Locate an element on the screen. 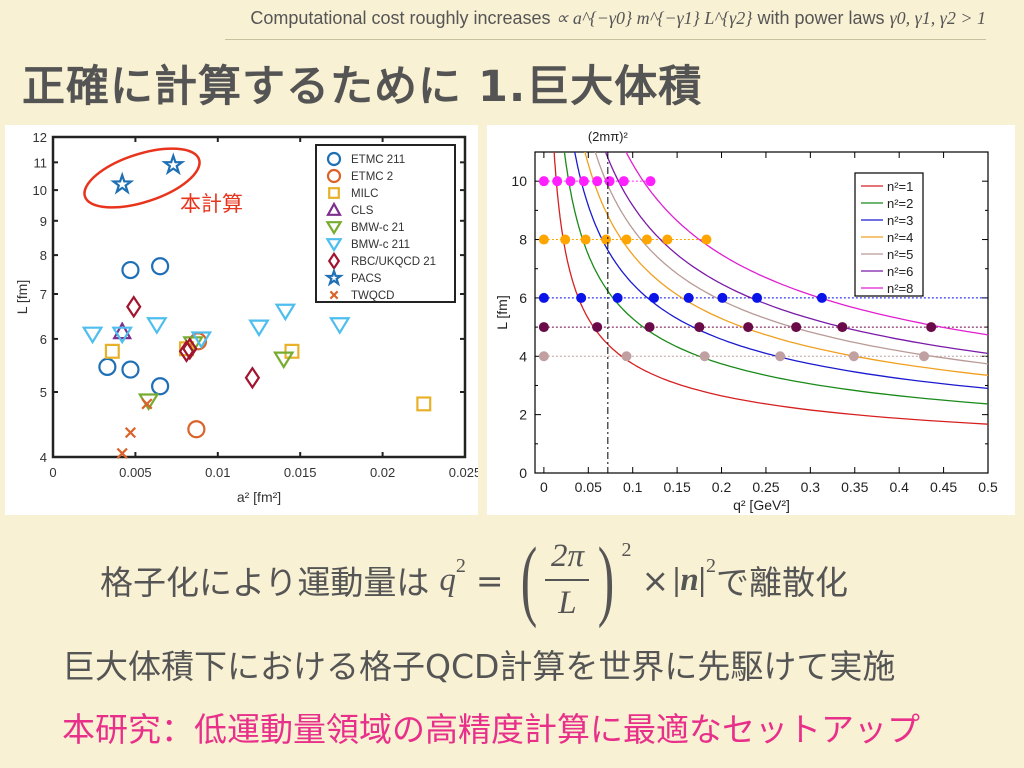  x-axis-label: q² [GeV²] is located at coordinates (761, 505).